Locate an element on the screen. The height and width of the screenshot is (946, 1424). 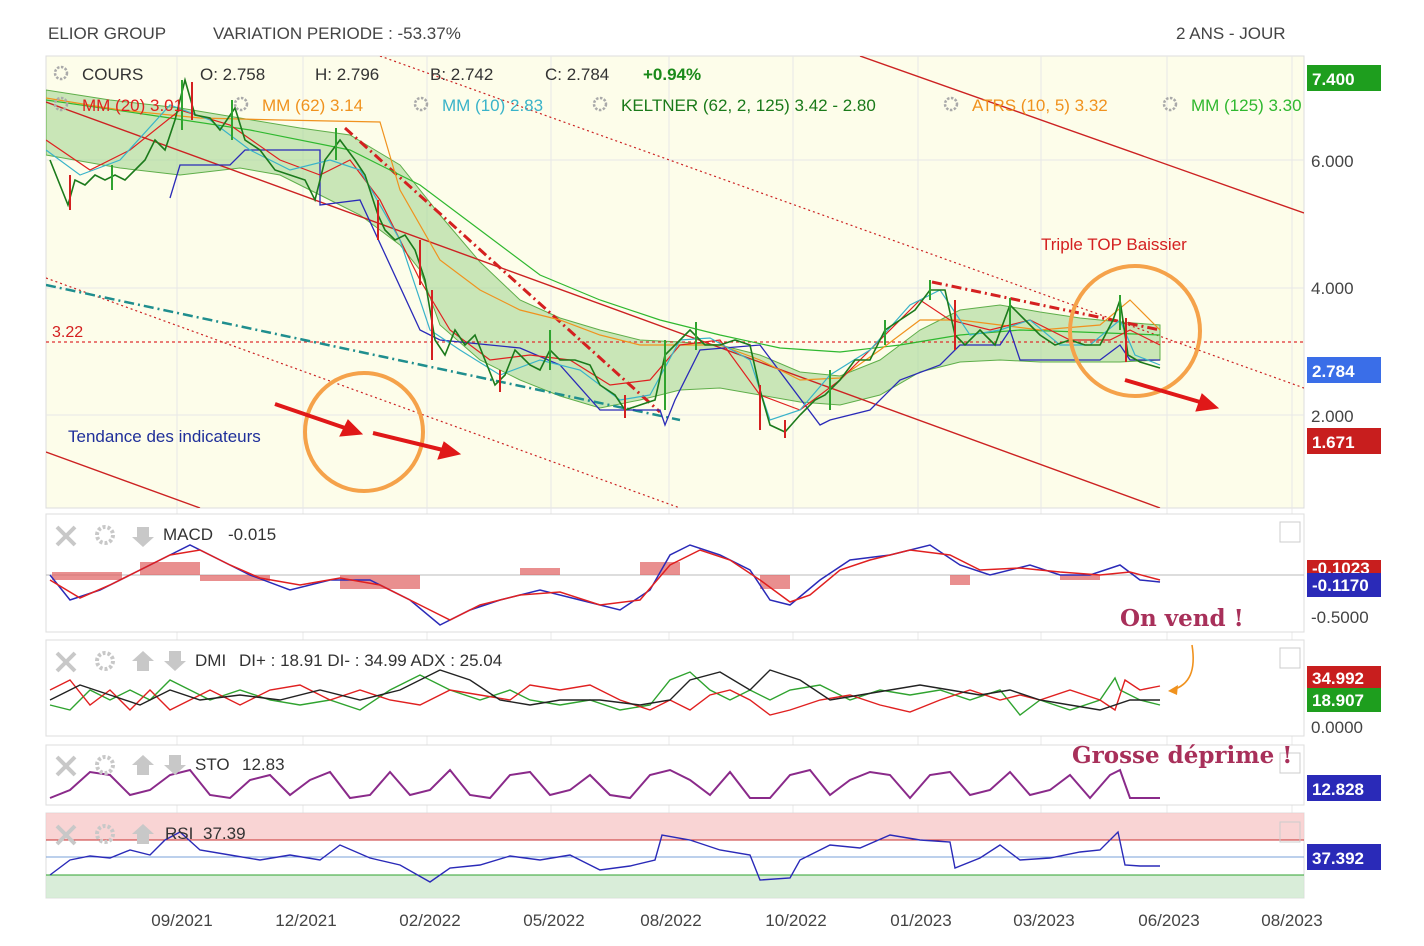
badge-macd-b is located at coordinates (1344, 585).